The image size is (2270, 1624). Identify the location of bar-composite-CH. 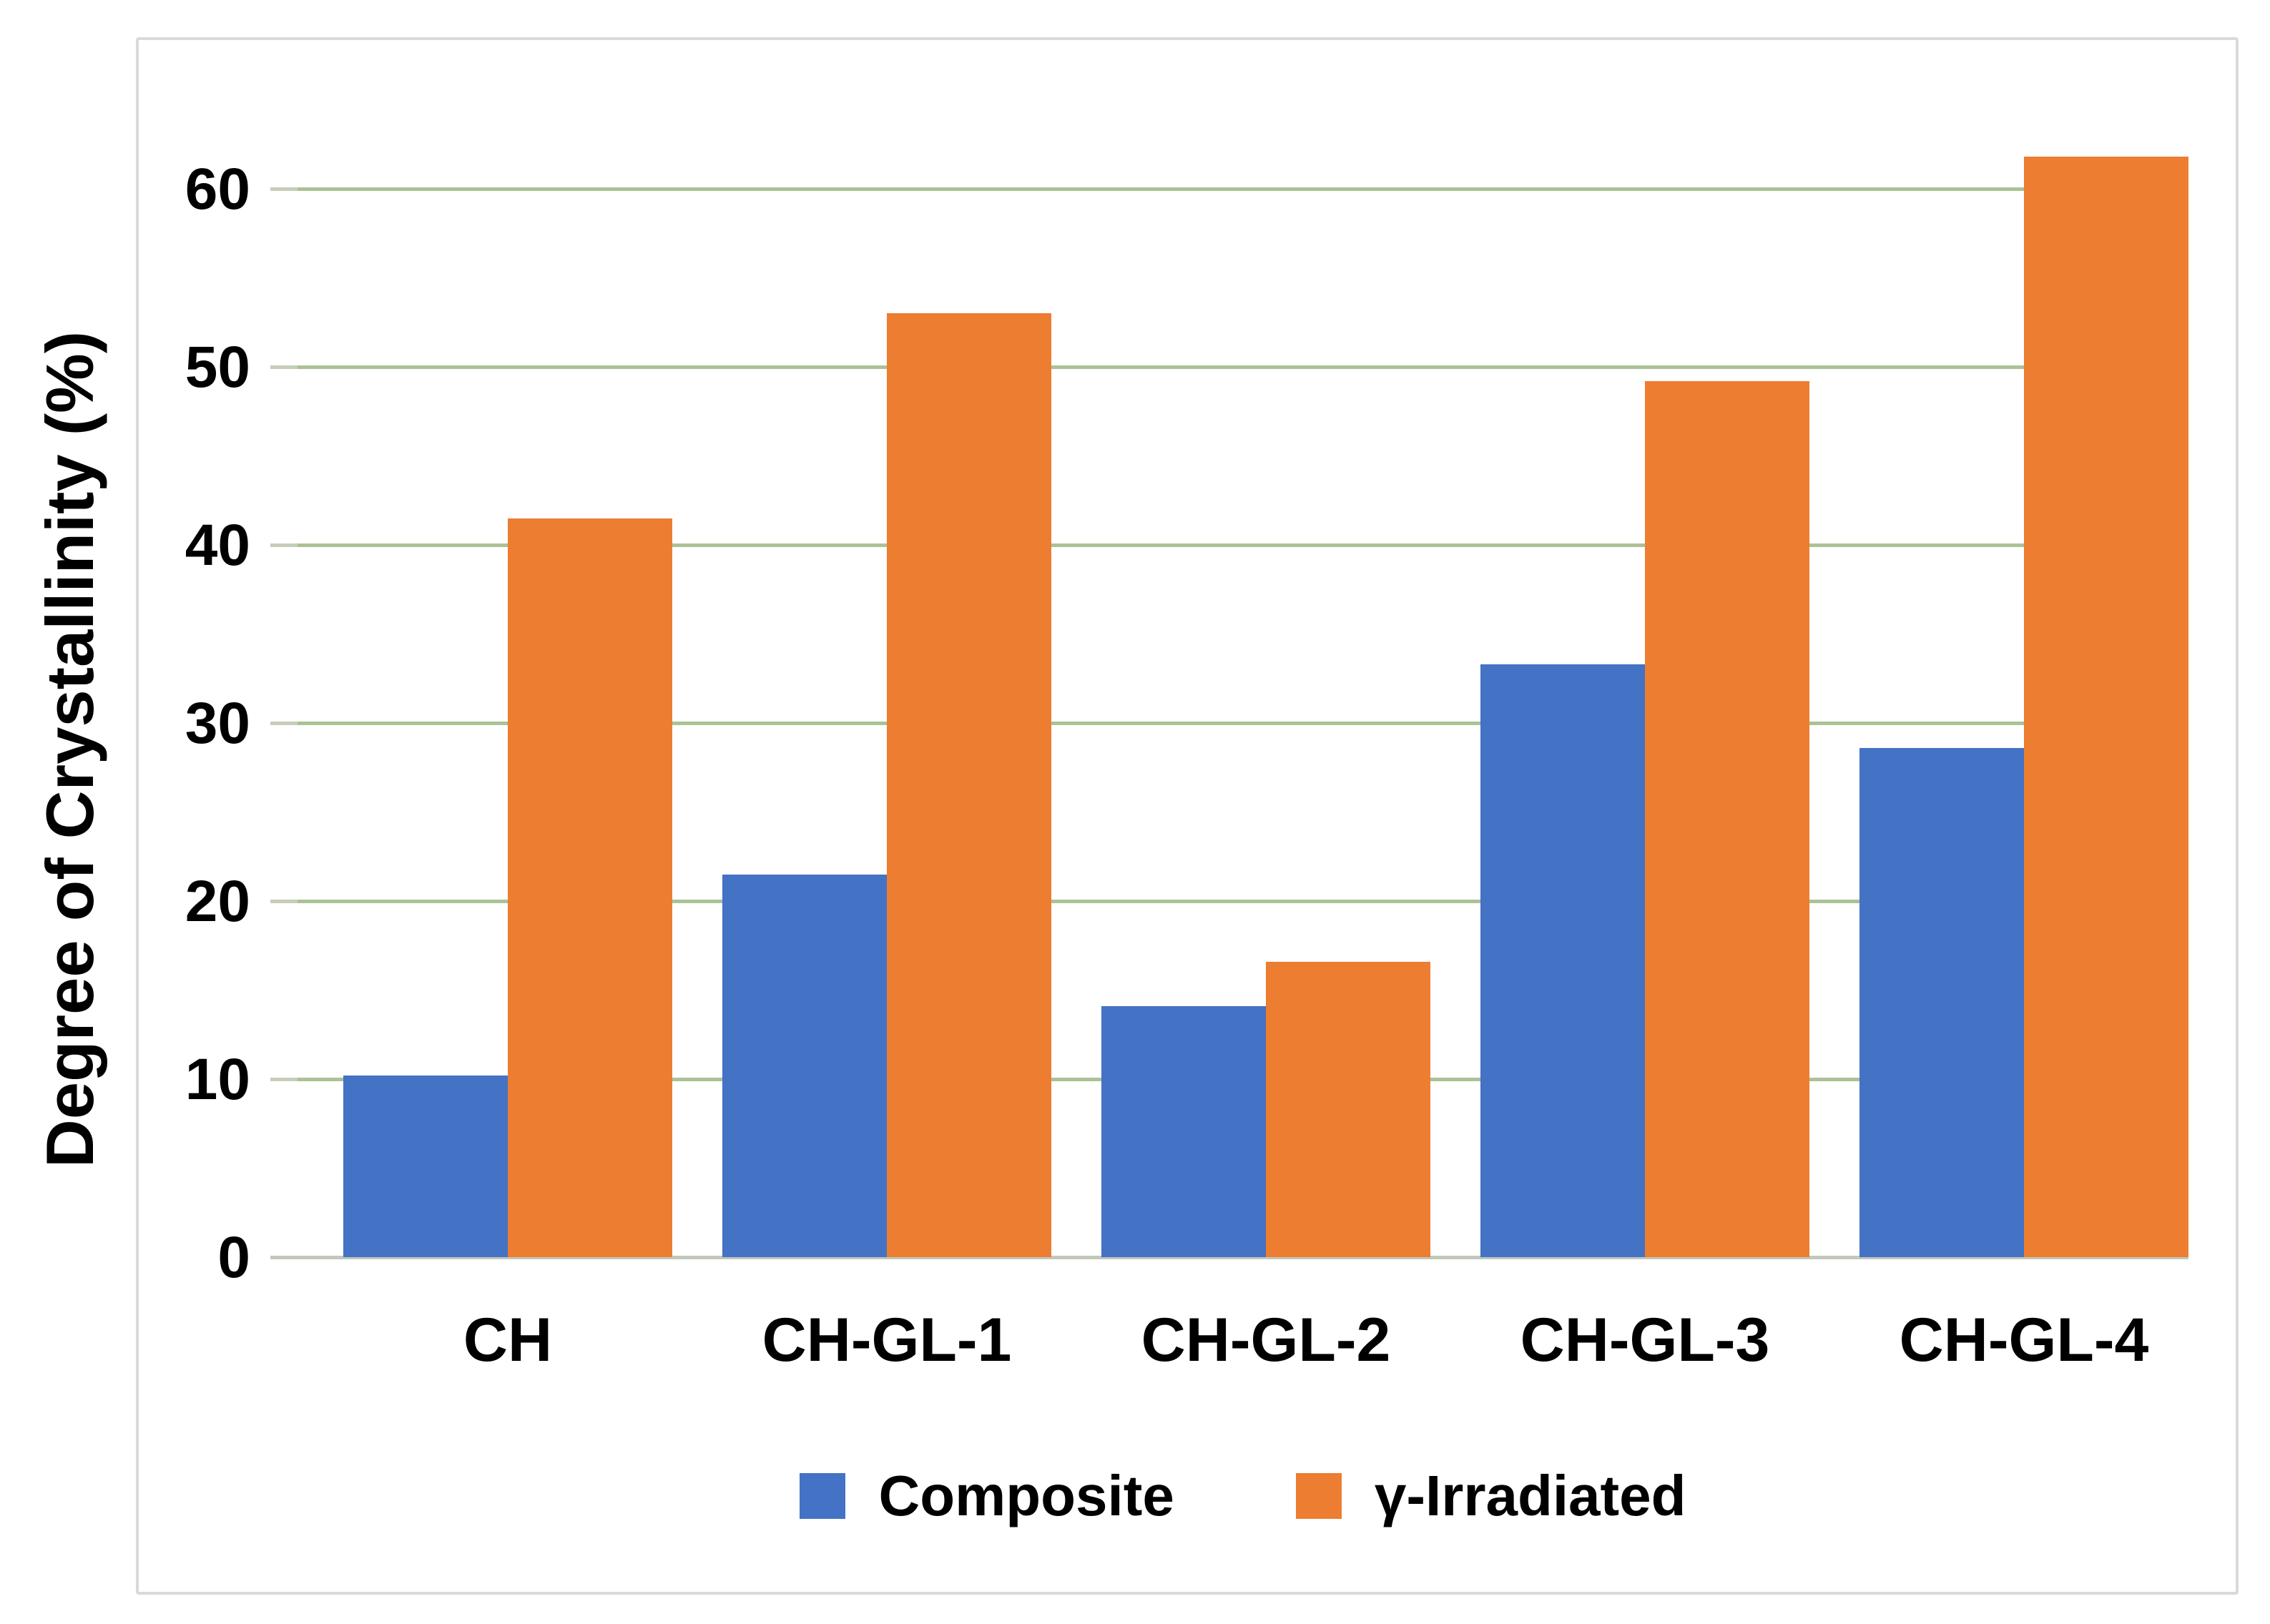
(425, 1166).